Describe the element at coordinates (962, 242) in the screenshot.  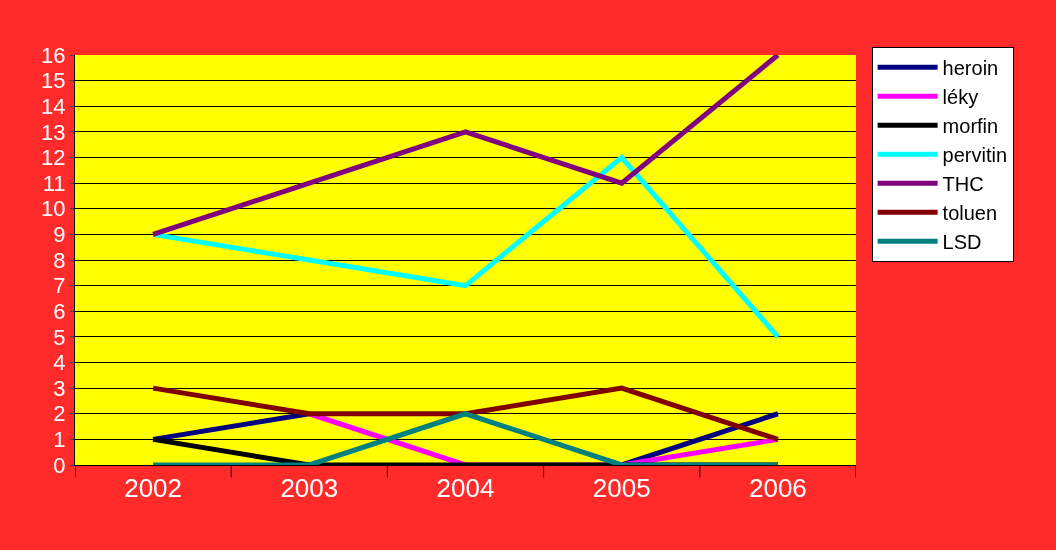
I see `legend-label: LSD` at that location.